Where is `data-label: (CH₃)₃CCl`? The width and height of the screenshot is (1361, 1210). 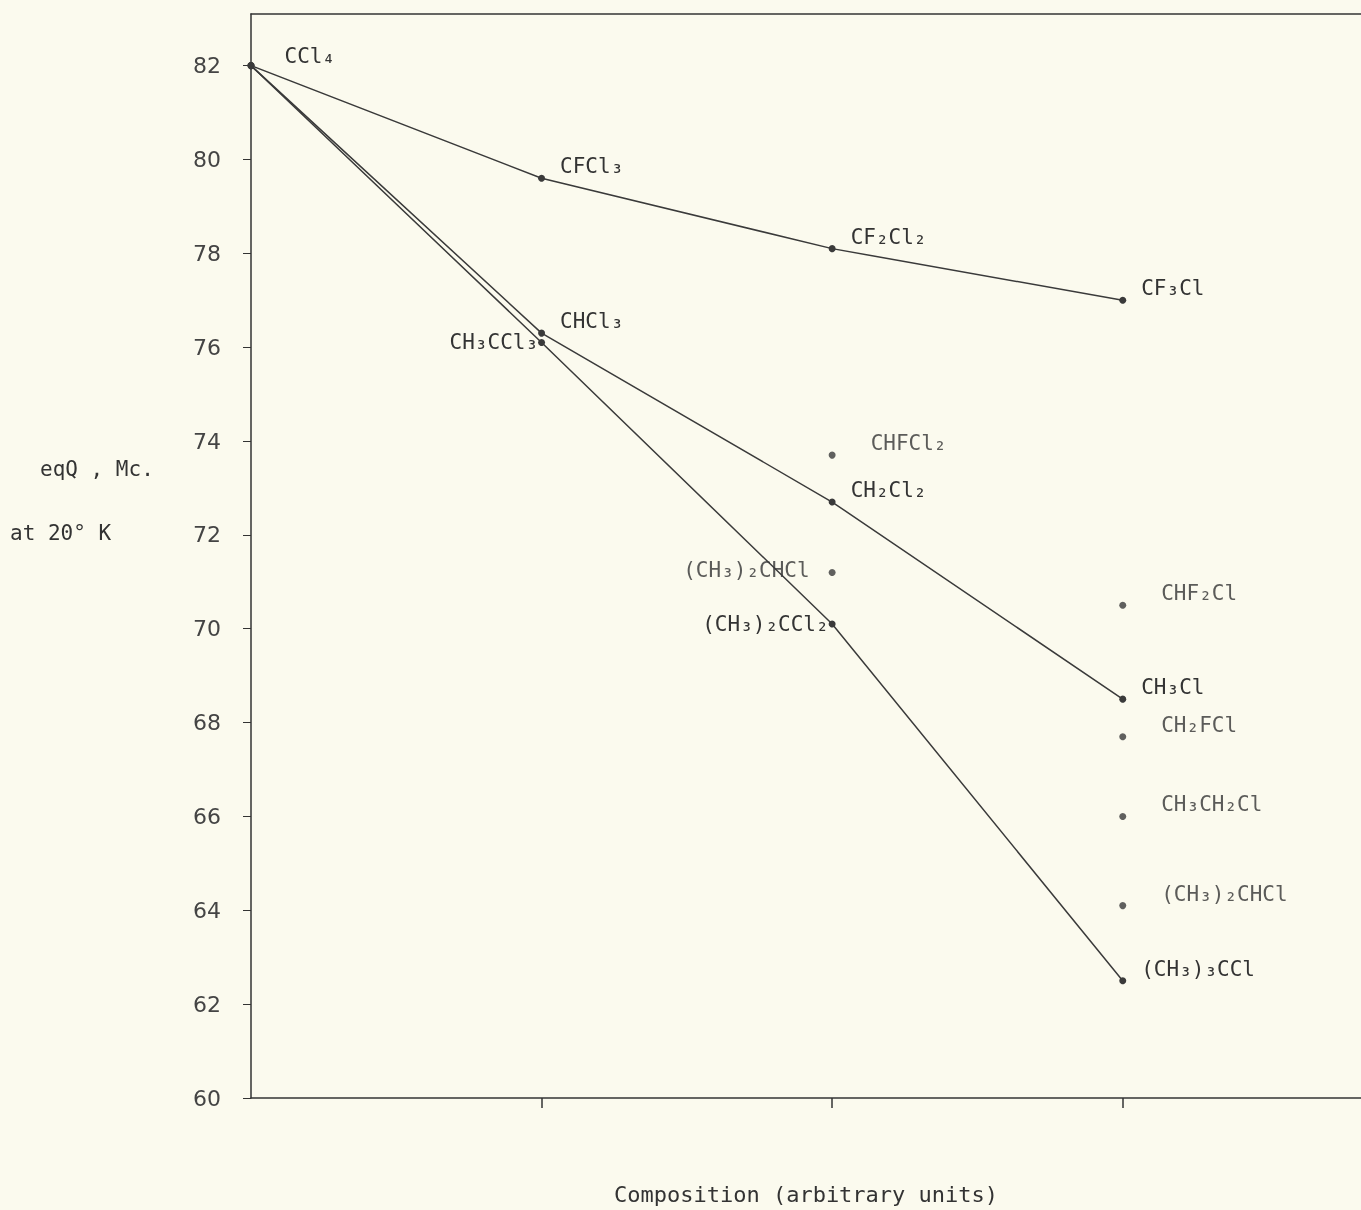
data-label: (CH₃)₃CCl is located at coordinates (1198, 968).